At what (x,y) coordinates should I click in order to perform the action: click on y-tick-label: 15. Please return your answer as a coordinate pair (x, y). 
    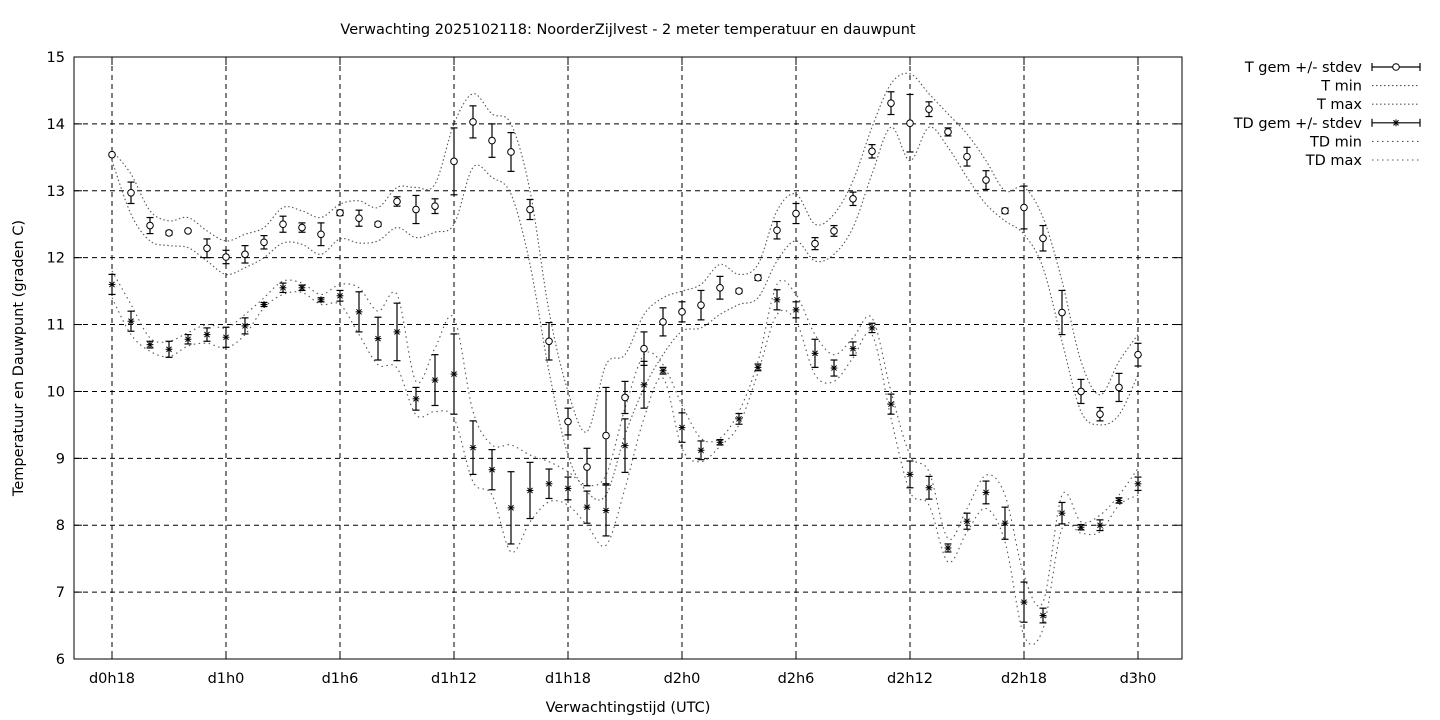
    Looking at the image, I should click on (56, 58).